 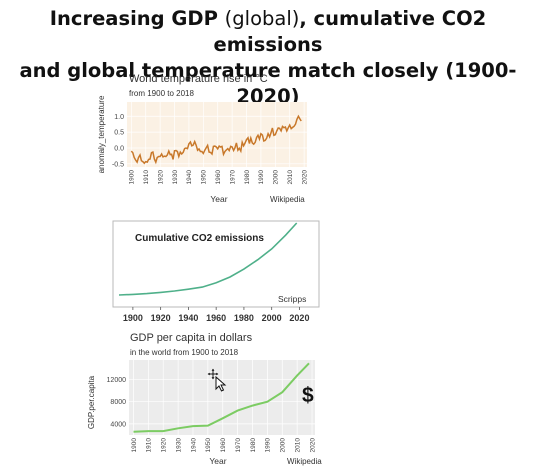 What do you see at coordinates (189, 177) in the screenshot?
I see `temperature-x-tick-label: 1940` at bounding box center [189, 177].